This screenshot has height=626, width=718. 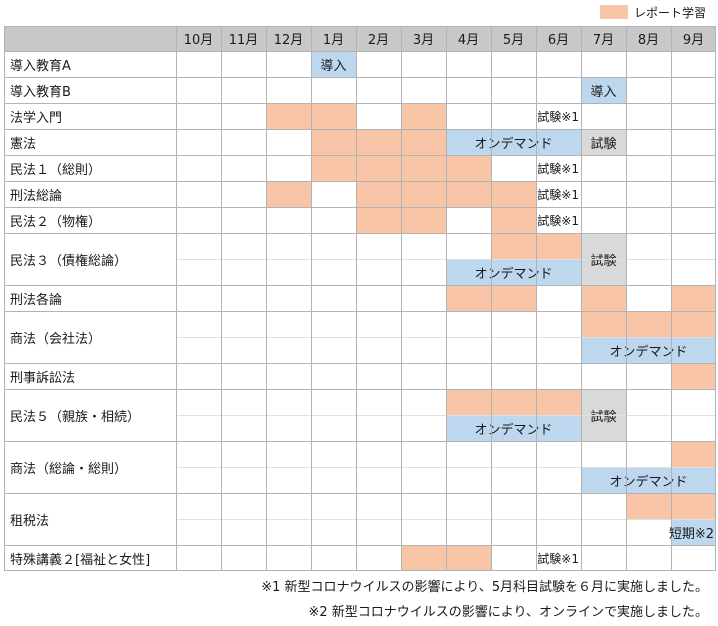 What do you see at coordinates (56, 170) in the screenshot?
I see `subject-name: 民法１（総則）` at bounding box center [56, 170].